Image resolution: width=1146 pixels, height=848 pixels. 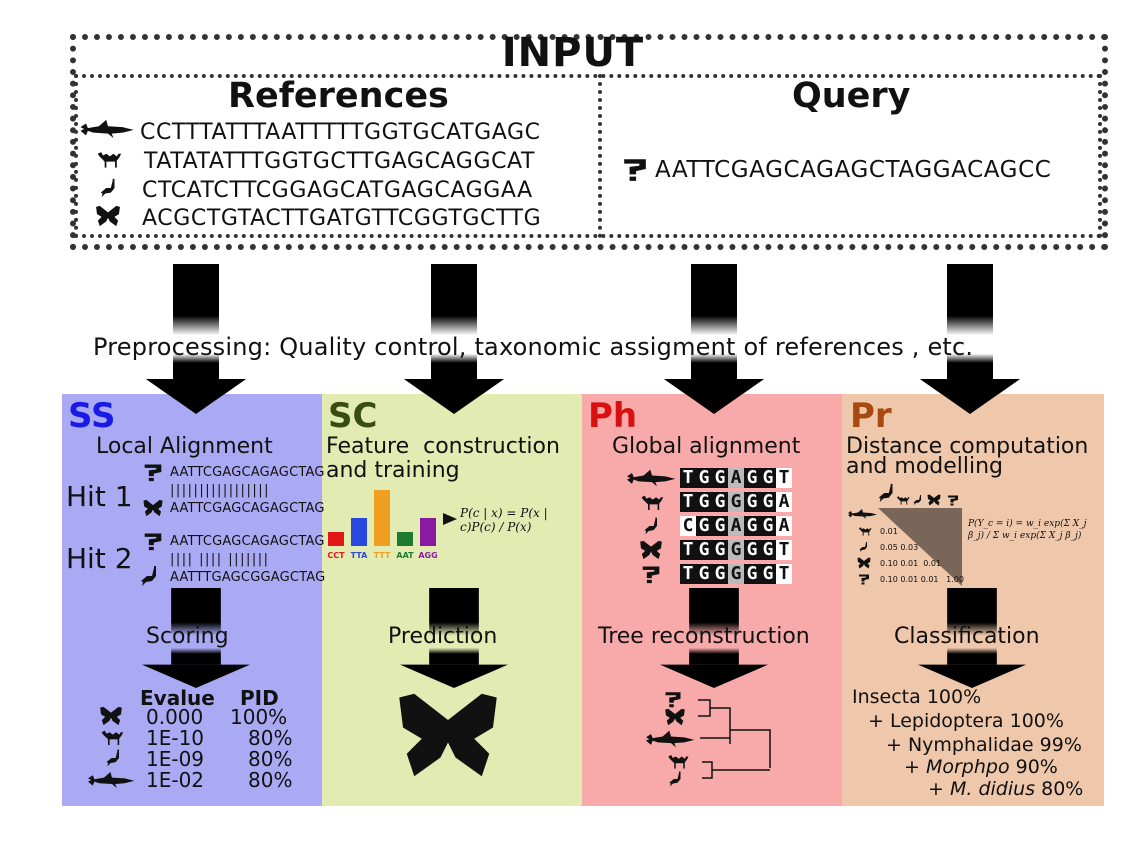 I want to click on hit1-label: Hit 1, so click(x=99, y=496).